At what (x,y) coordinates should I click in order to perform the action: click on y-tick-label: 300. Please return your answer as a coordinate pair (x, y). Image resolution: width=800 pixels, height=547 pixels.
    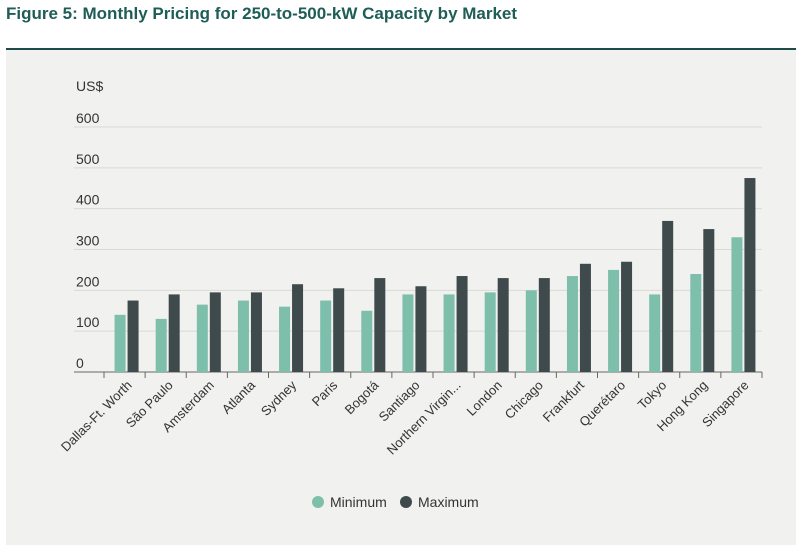
    Looking at the image, I should click on (88, 241).